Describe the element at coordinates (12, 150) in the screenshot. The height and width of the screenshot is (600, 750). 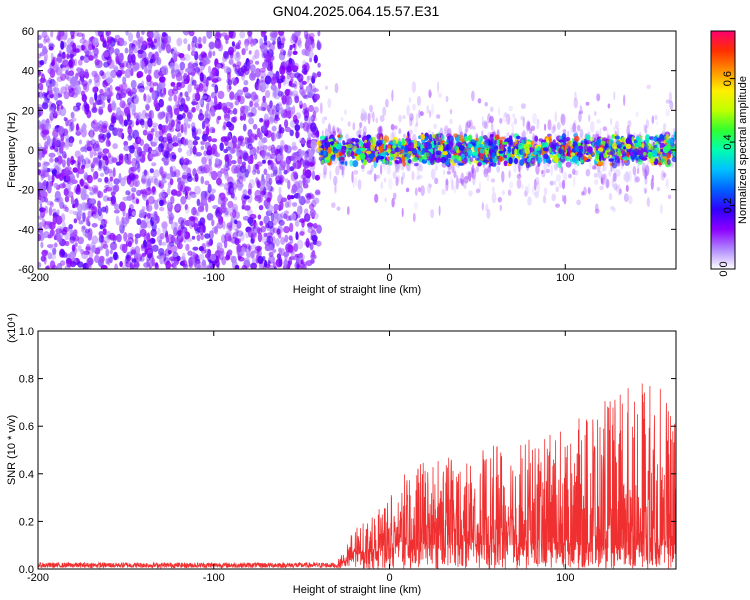
I see `spectrogram-y-axis-label: Frequency (Hz)` at that location.